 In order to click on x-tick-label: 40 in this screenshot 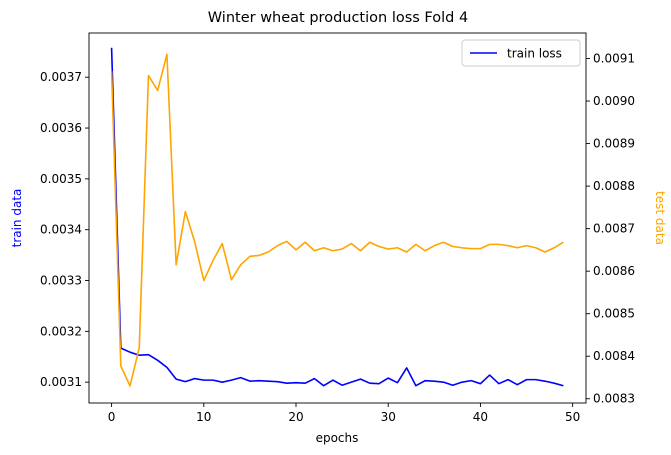, I will do `click(480, 417)`.